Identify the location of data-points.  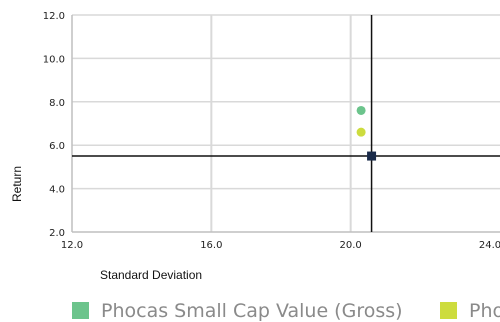
(366, 133).